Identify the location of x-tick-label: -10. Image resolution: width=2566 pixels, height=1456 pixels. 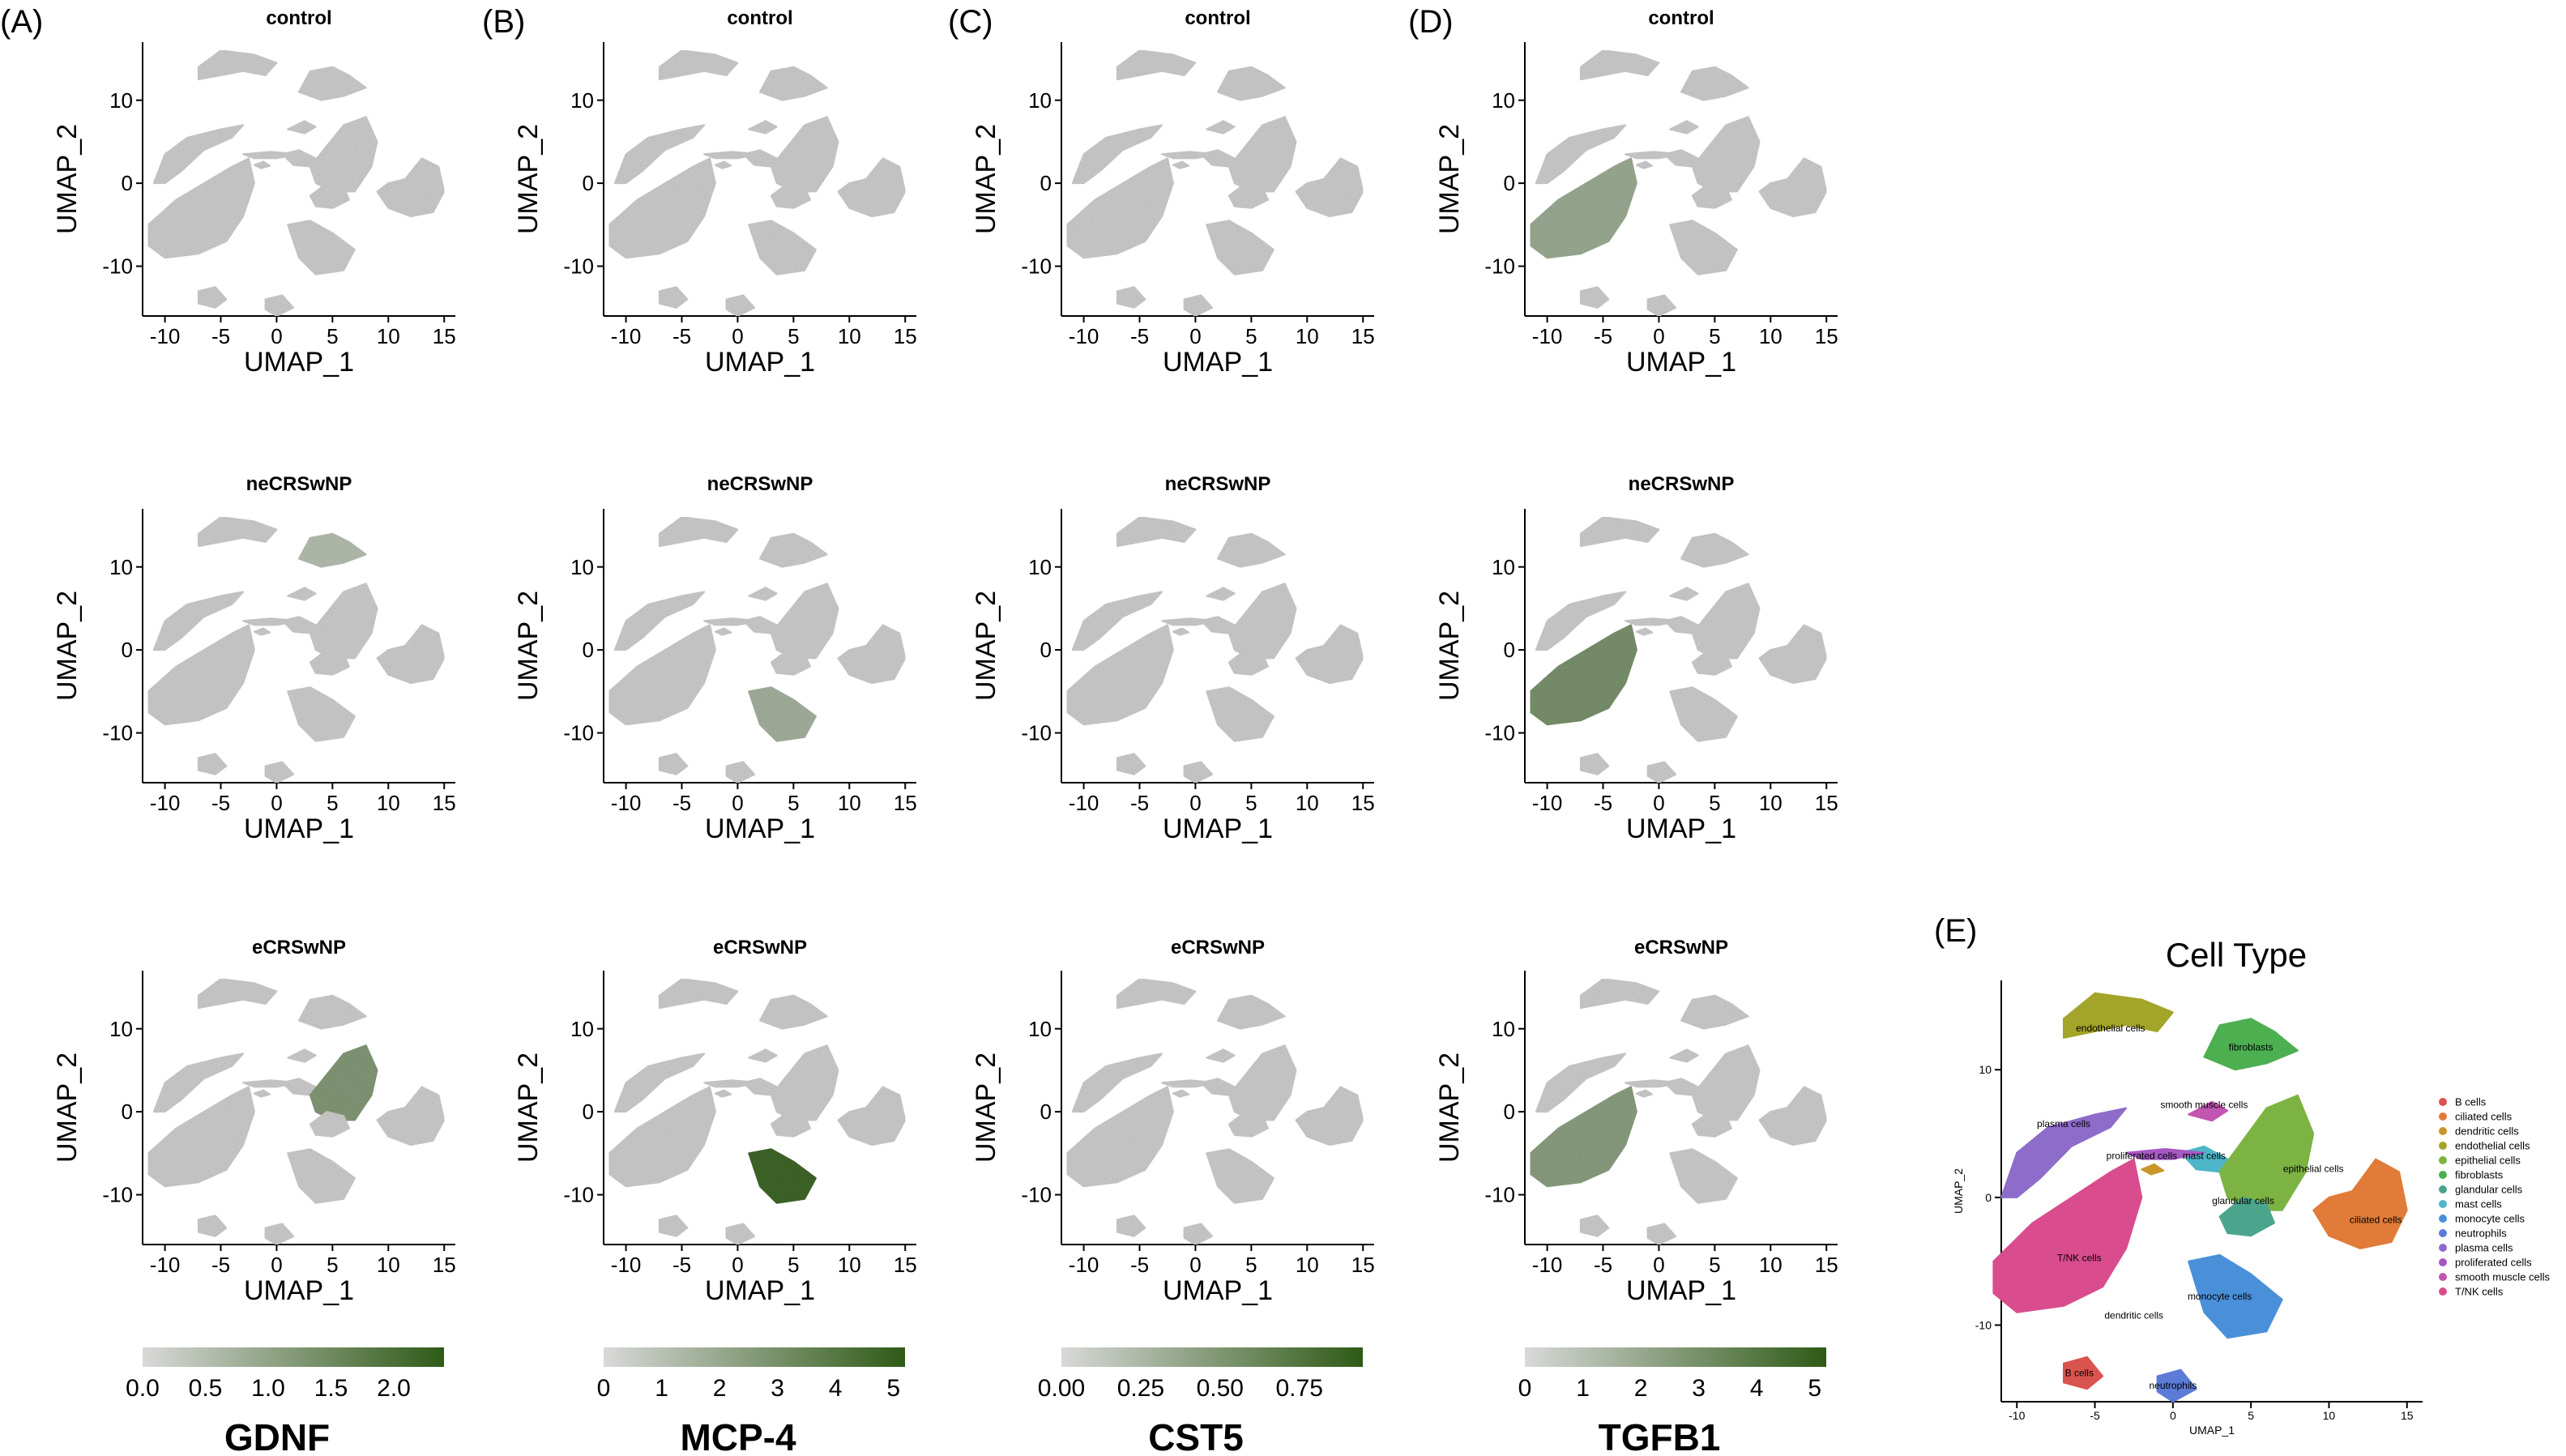
(165, 803).